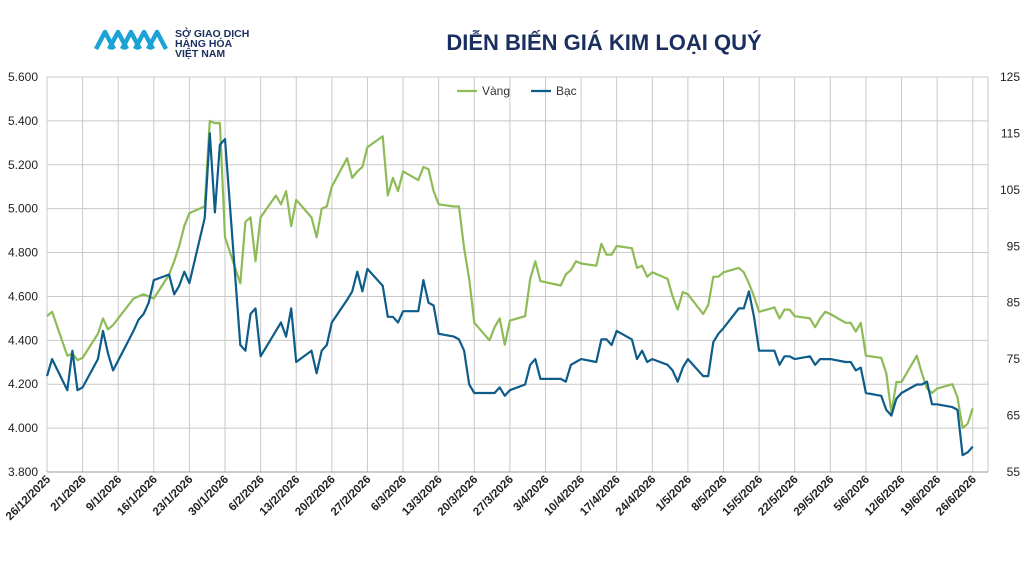  What do you see at coordinates (566, 91) in the screenshot?
I see `legend-label: Bạc` at bounding box center [566, 91].